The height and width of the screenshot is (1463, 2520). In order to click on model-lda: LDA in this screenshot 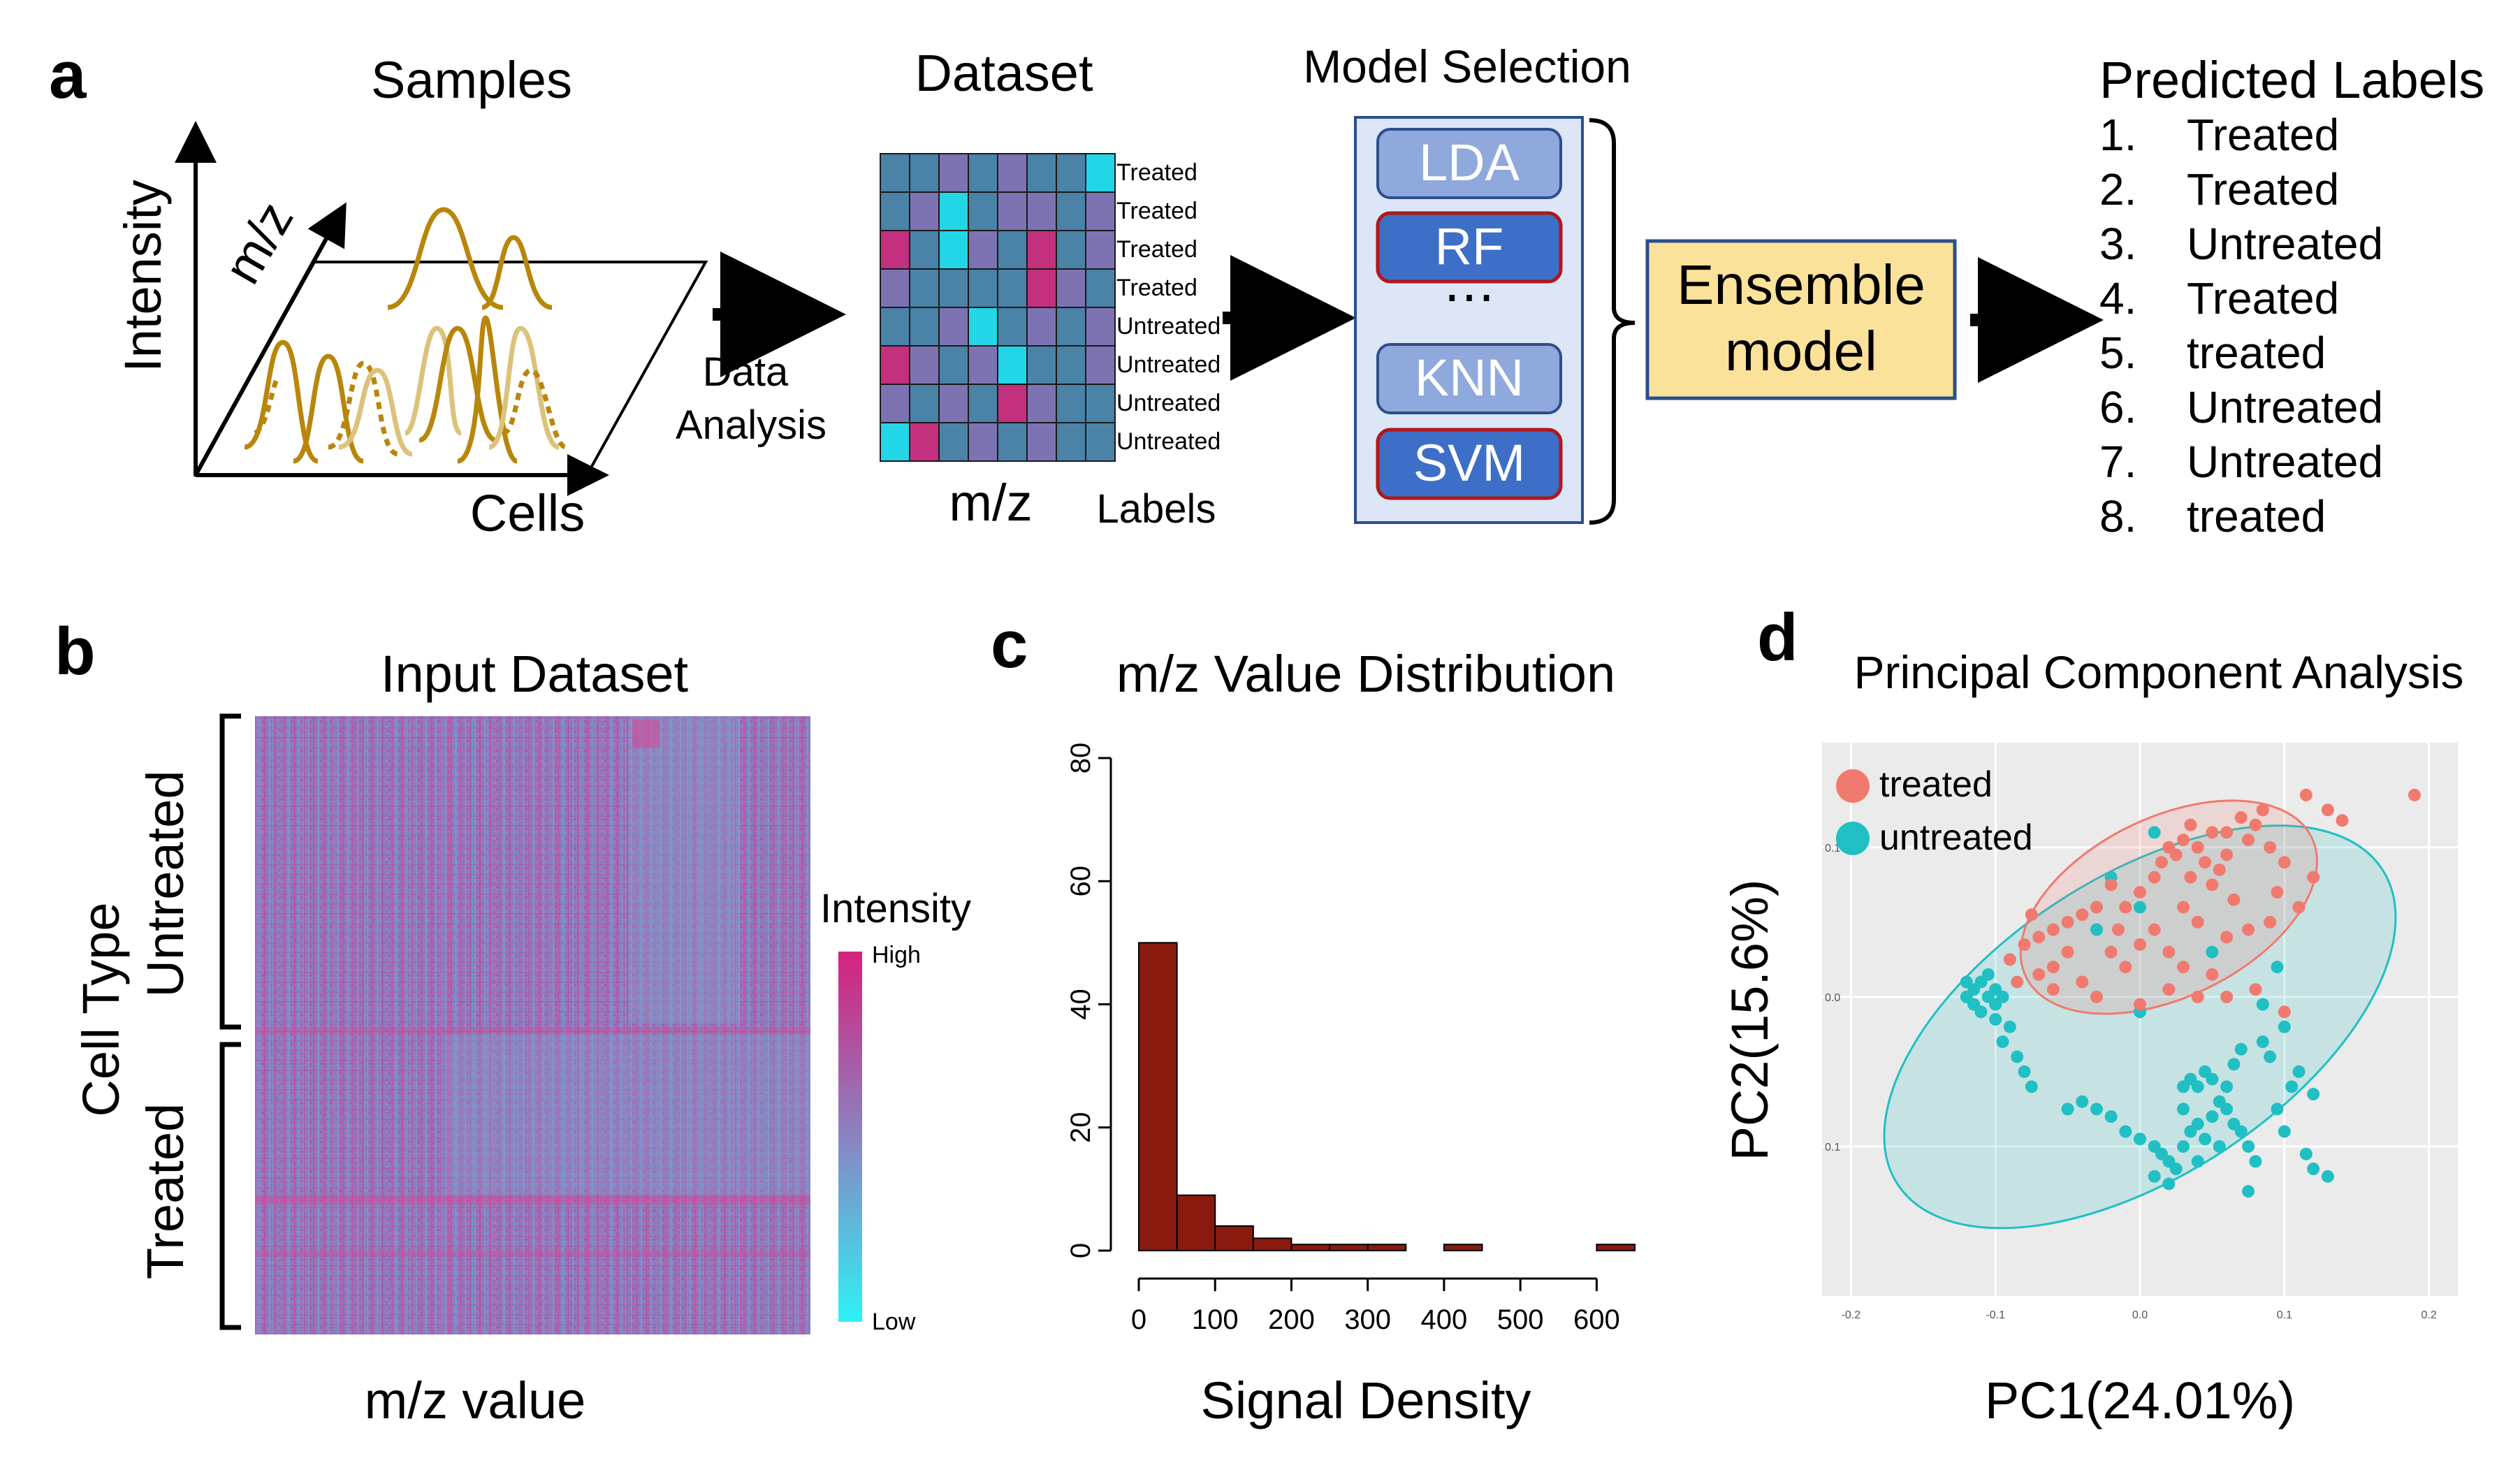, I will do `click(1469, 163)`.